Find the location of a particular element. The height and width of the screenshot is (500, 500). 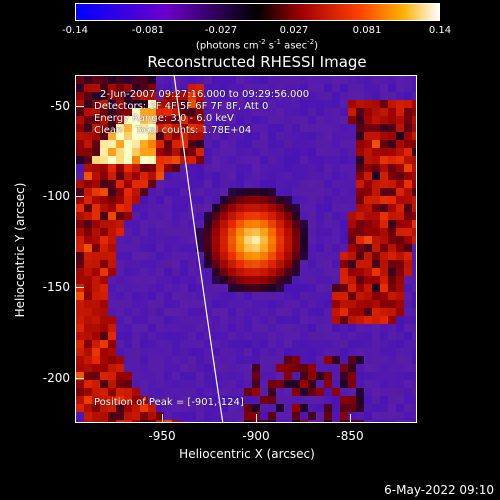

x-tick-mark is located at coordinates (162, 418).